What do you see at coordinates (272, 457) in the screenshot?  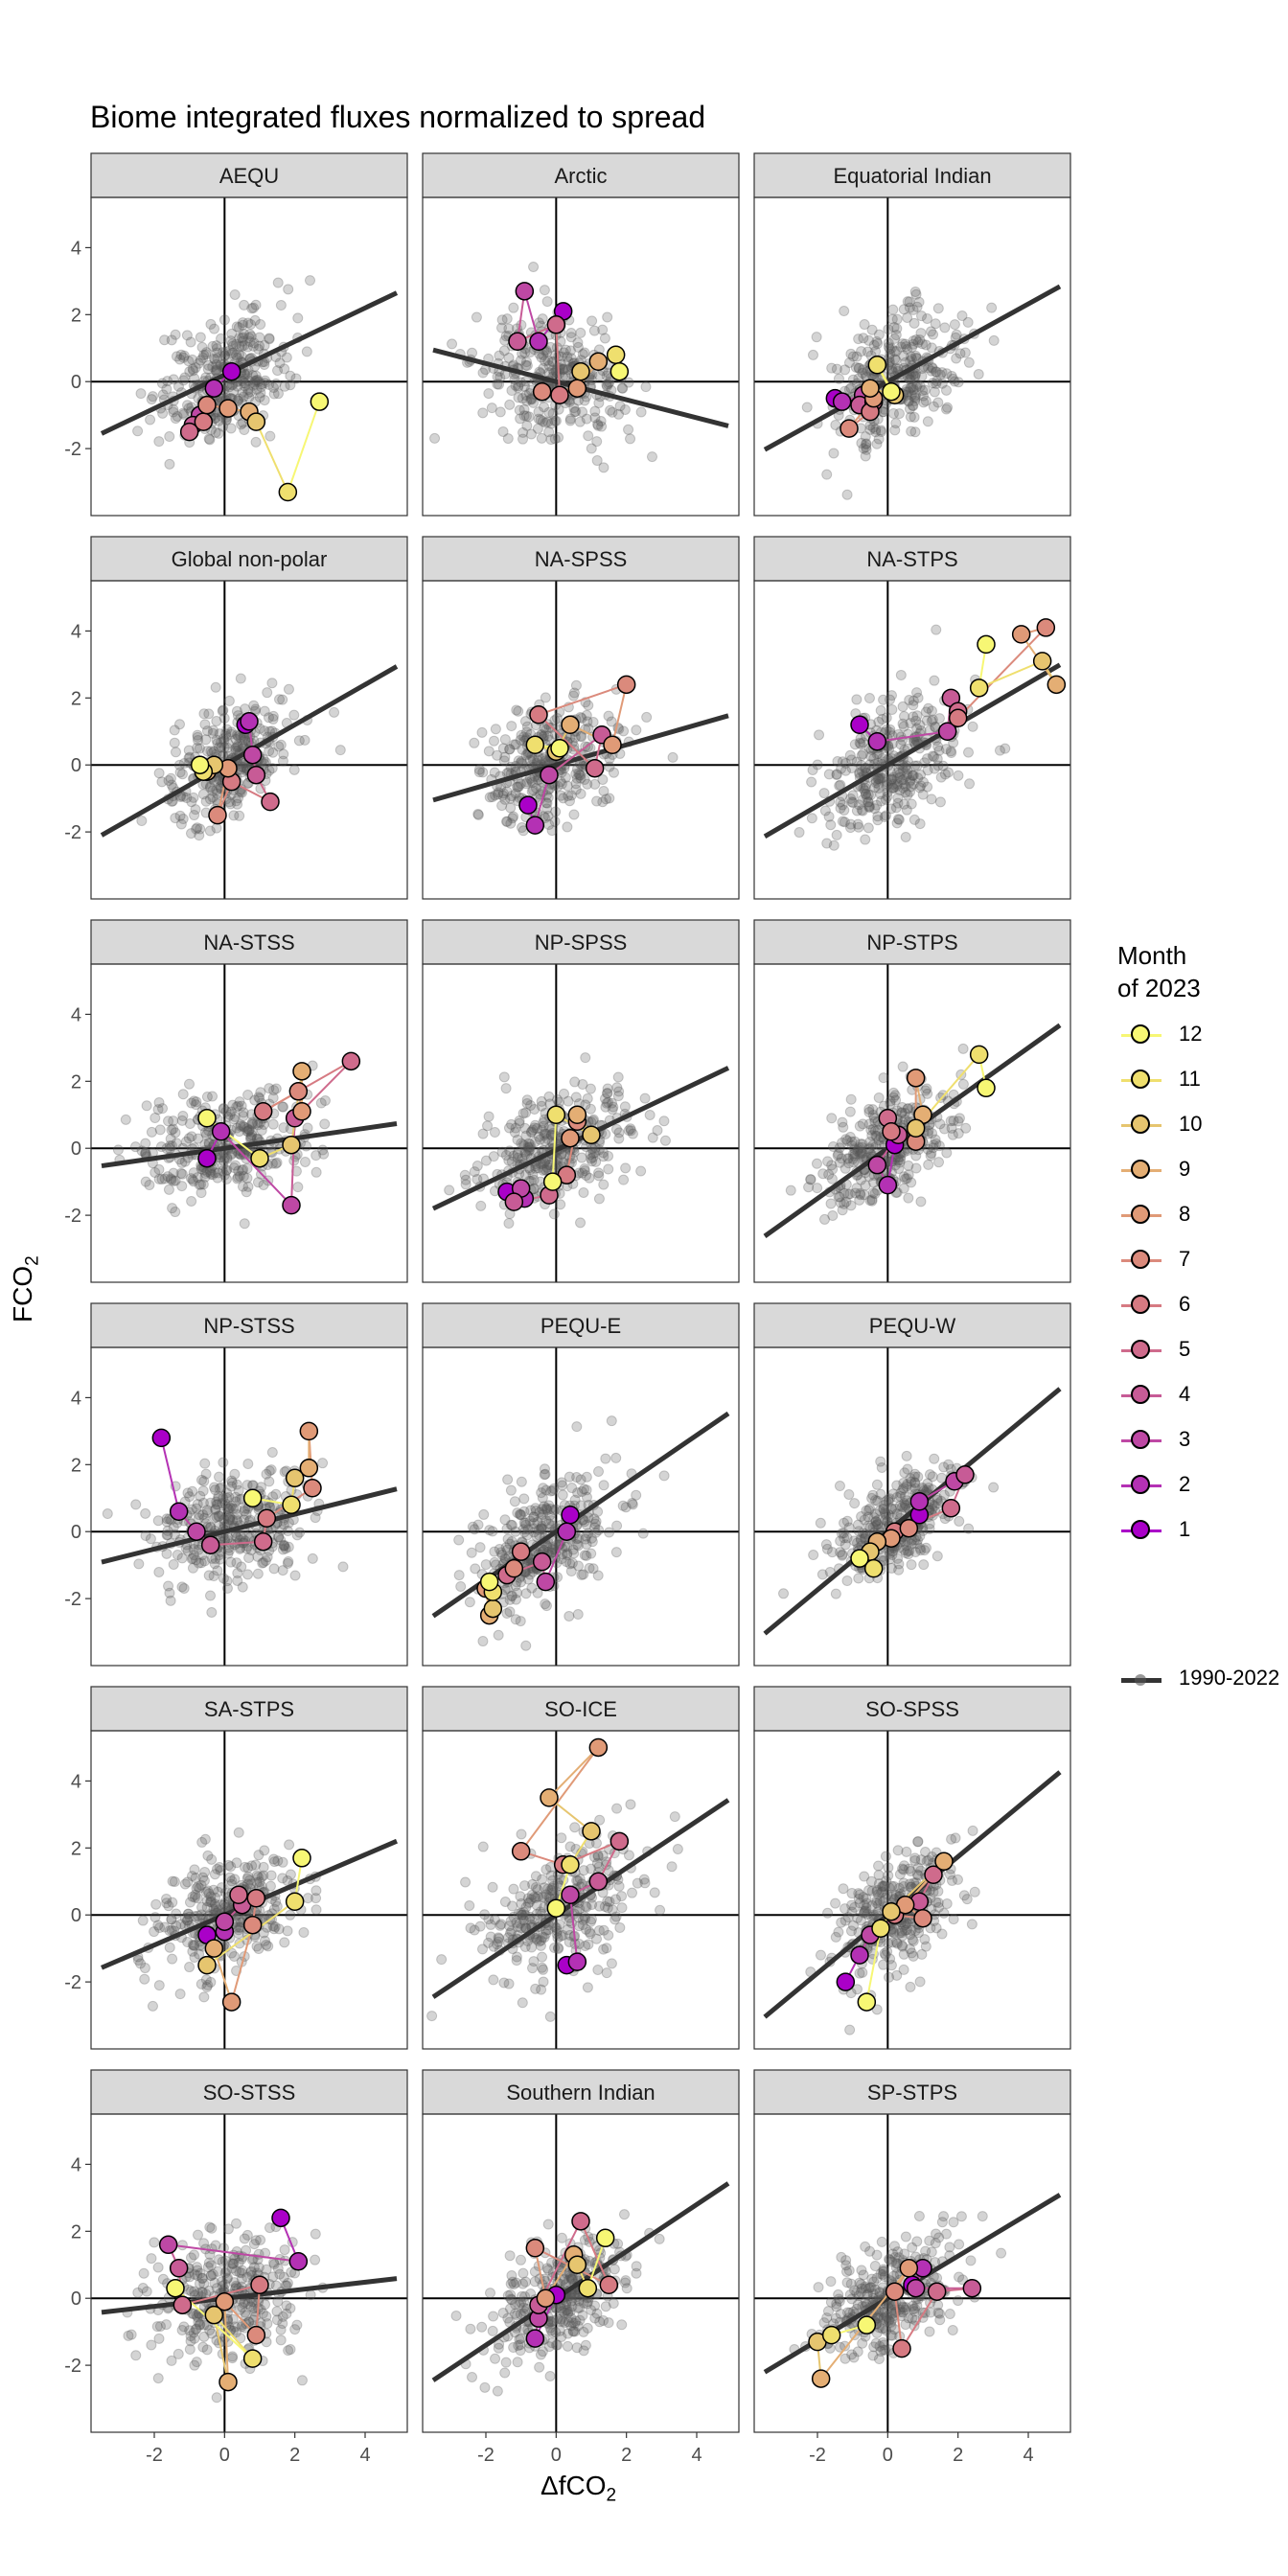 I see `month-path-segment` at bounding box center [272, 457].